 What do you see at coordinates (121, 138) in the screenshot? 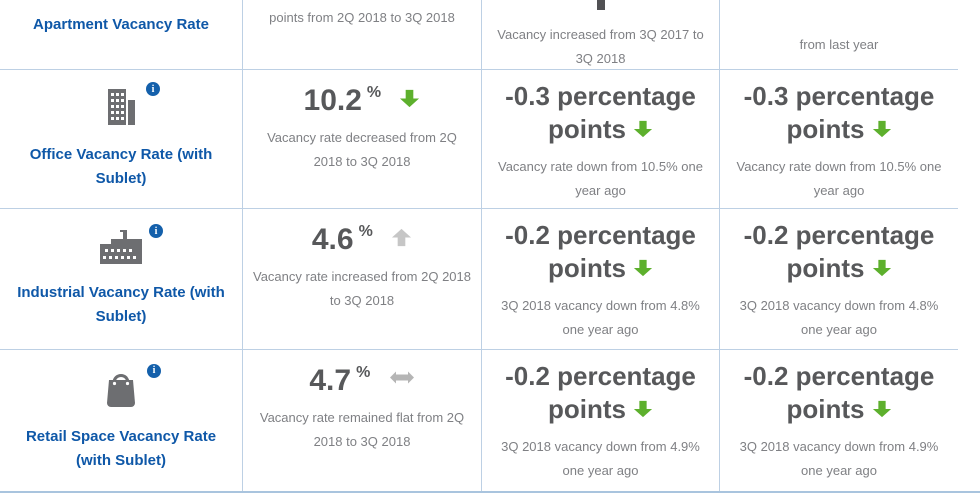
I see `office-row-label-cell: i Office Vacancy Rate (with Sublet)` at bounding box center [121, 138].